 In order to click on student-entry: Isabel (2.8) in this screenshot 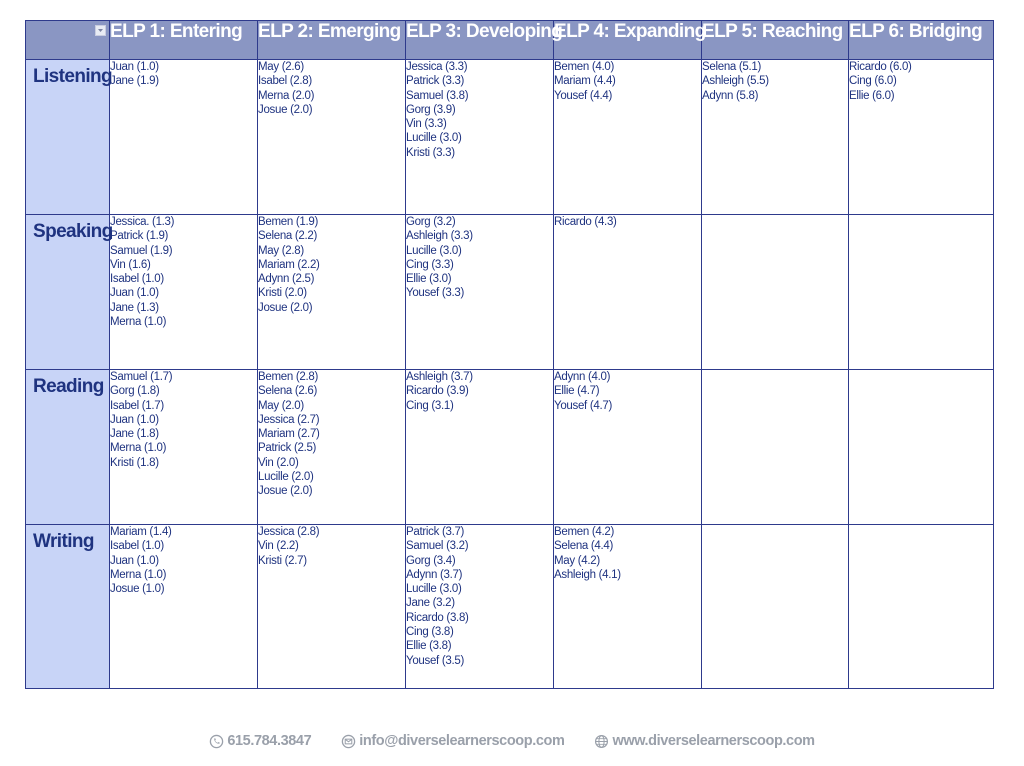, I will do `click(285, 81)`.